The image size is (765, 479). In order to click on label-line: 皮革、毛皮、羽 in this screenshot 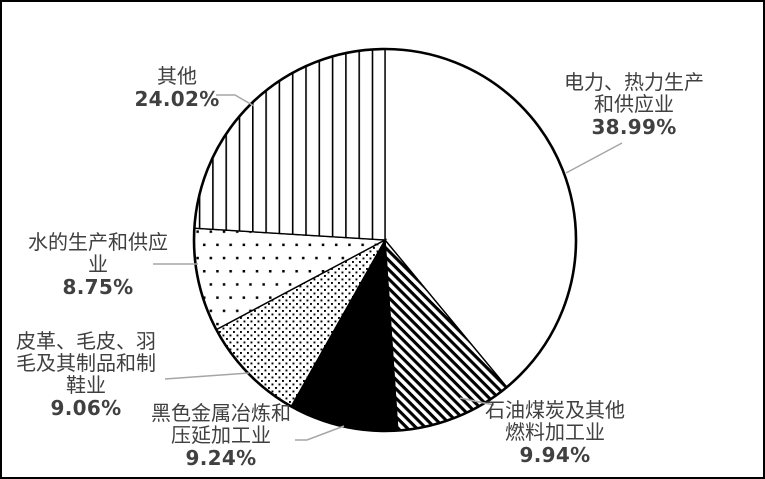, I will do `click(86, 342)`.